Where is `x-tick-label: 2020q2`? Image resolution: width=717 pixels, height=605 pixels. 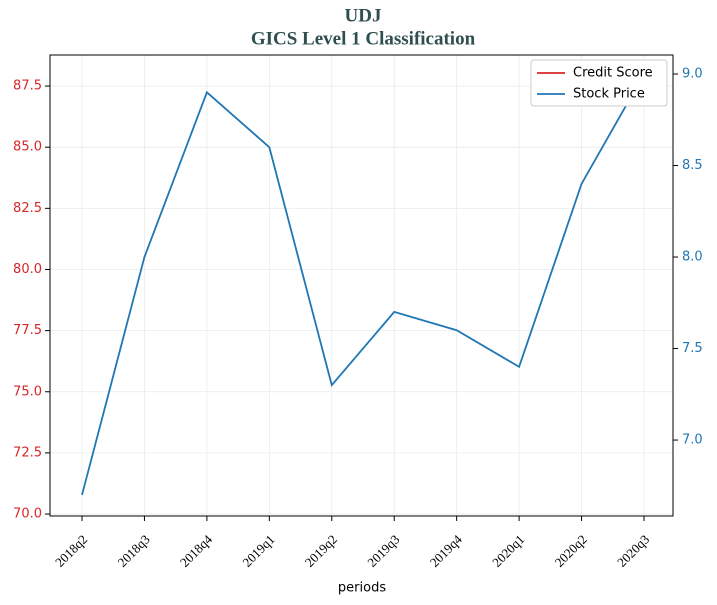
x-tick-label: 2020q2 is located at coordinates (571, 551).